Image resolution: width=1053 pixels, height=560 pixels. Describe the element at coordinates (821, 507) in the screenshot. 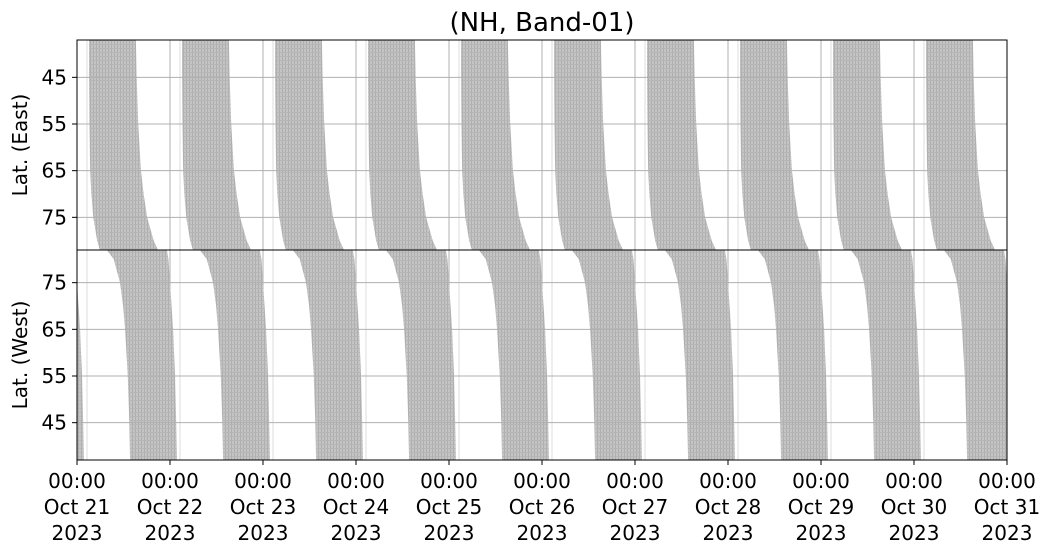

I see `xtick-label: Oct 29` at that location.